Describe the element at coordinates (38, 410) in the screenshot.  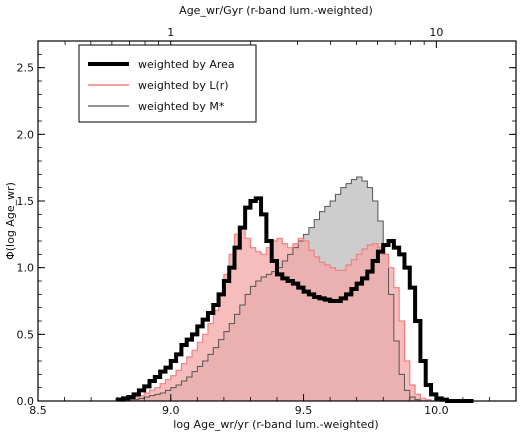
I see `x-tick-label: 8.5` at that location.